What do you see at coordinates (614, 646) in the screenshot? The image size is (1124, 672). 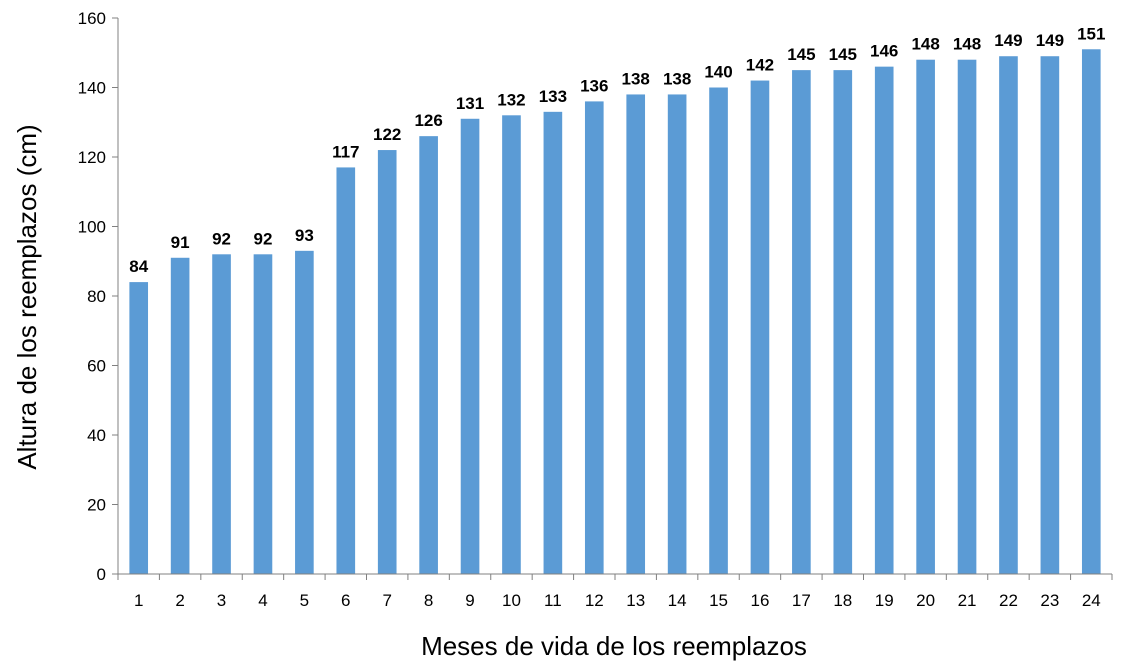 I see `x-axis-title: Meses de vida de los reemplazos` at bounding box center [614, 646].